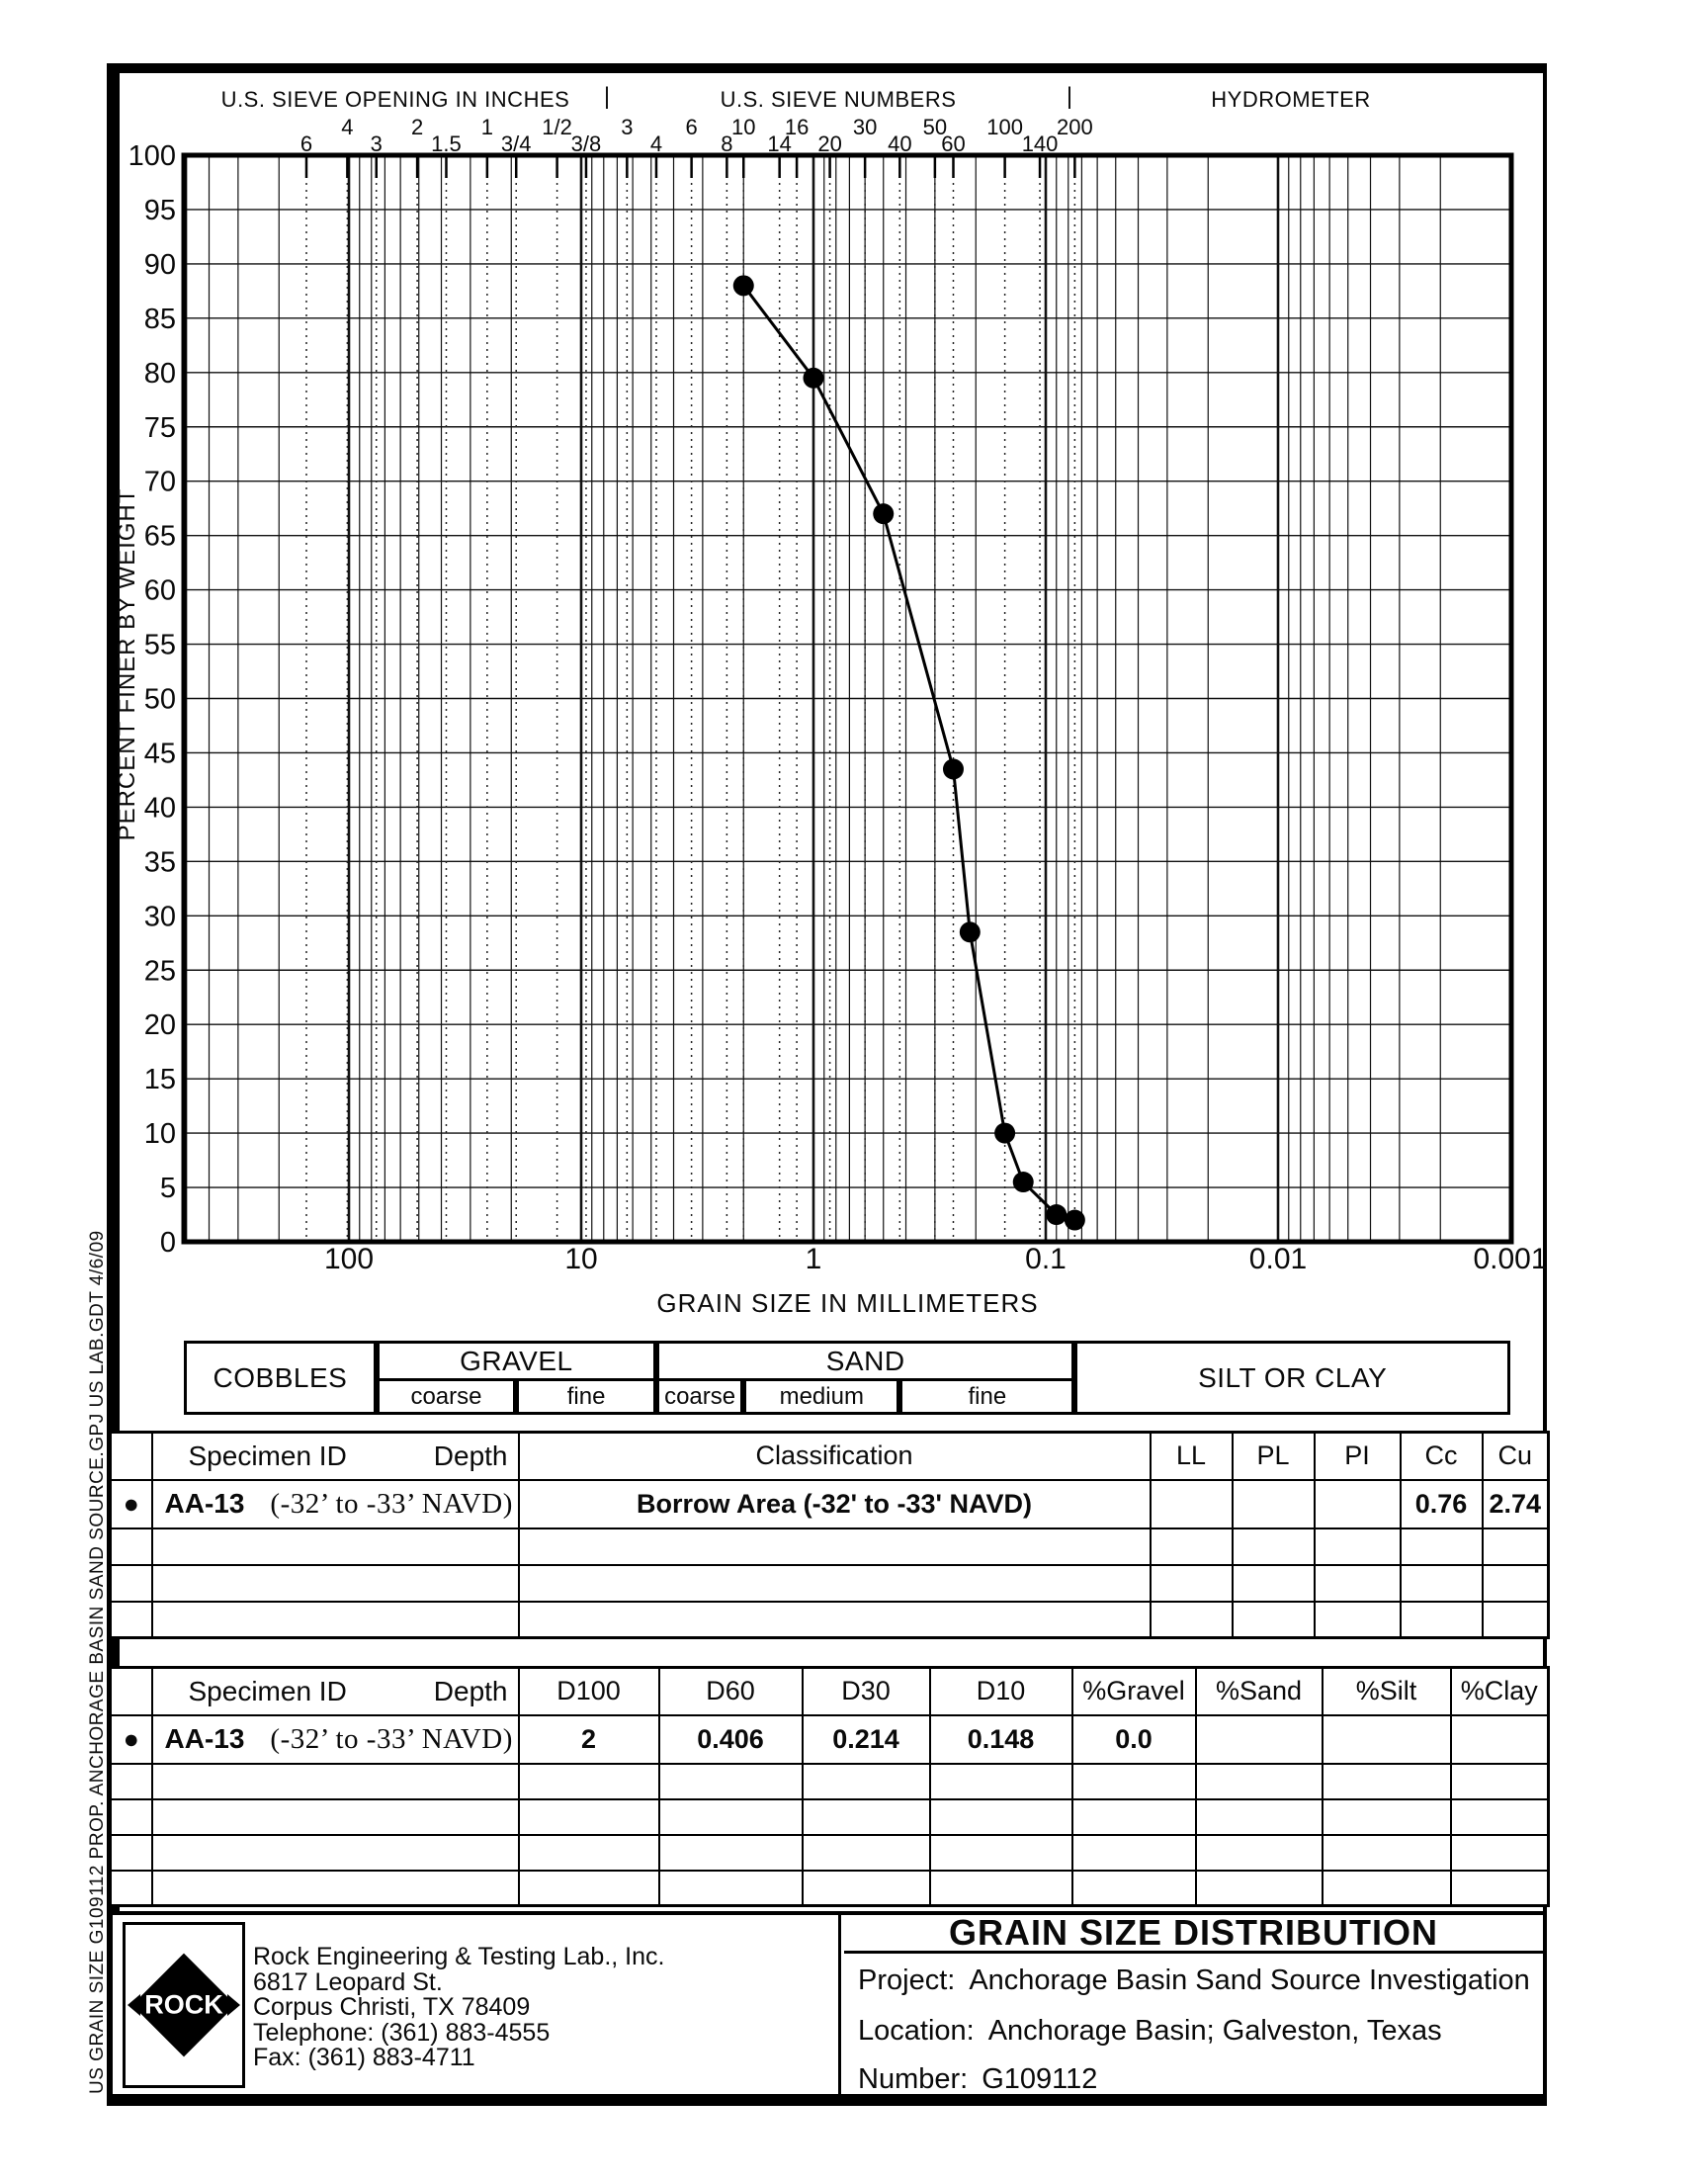  Describe the element at coordinates (392, 2007) in the screenshot. I see `company-address-line: Corpus Christi, TX 78409` at that location.